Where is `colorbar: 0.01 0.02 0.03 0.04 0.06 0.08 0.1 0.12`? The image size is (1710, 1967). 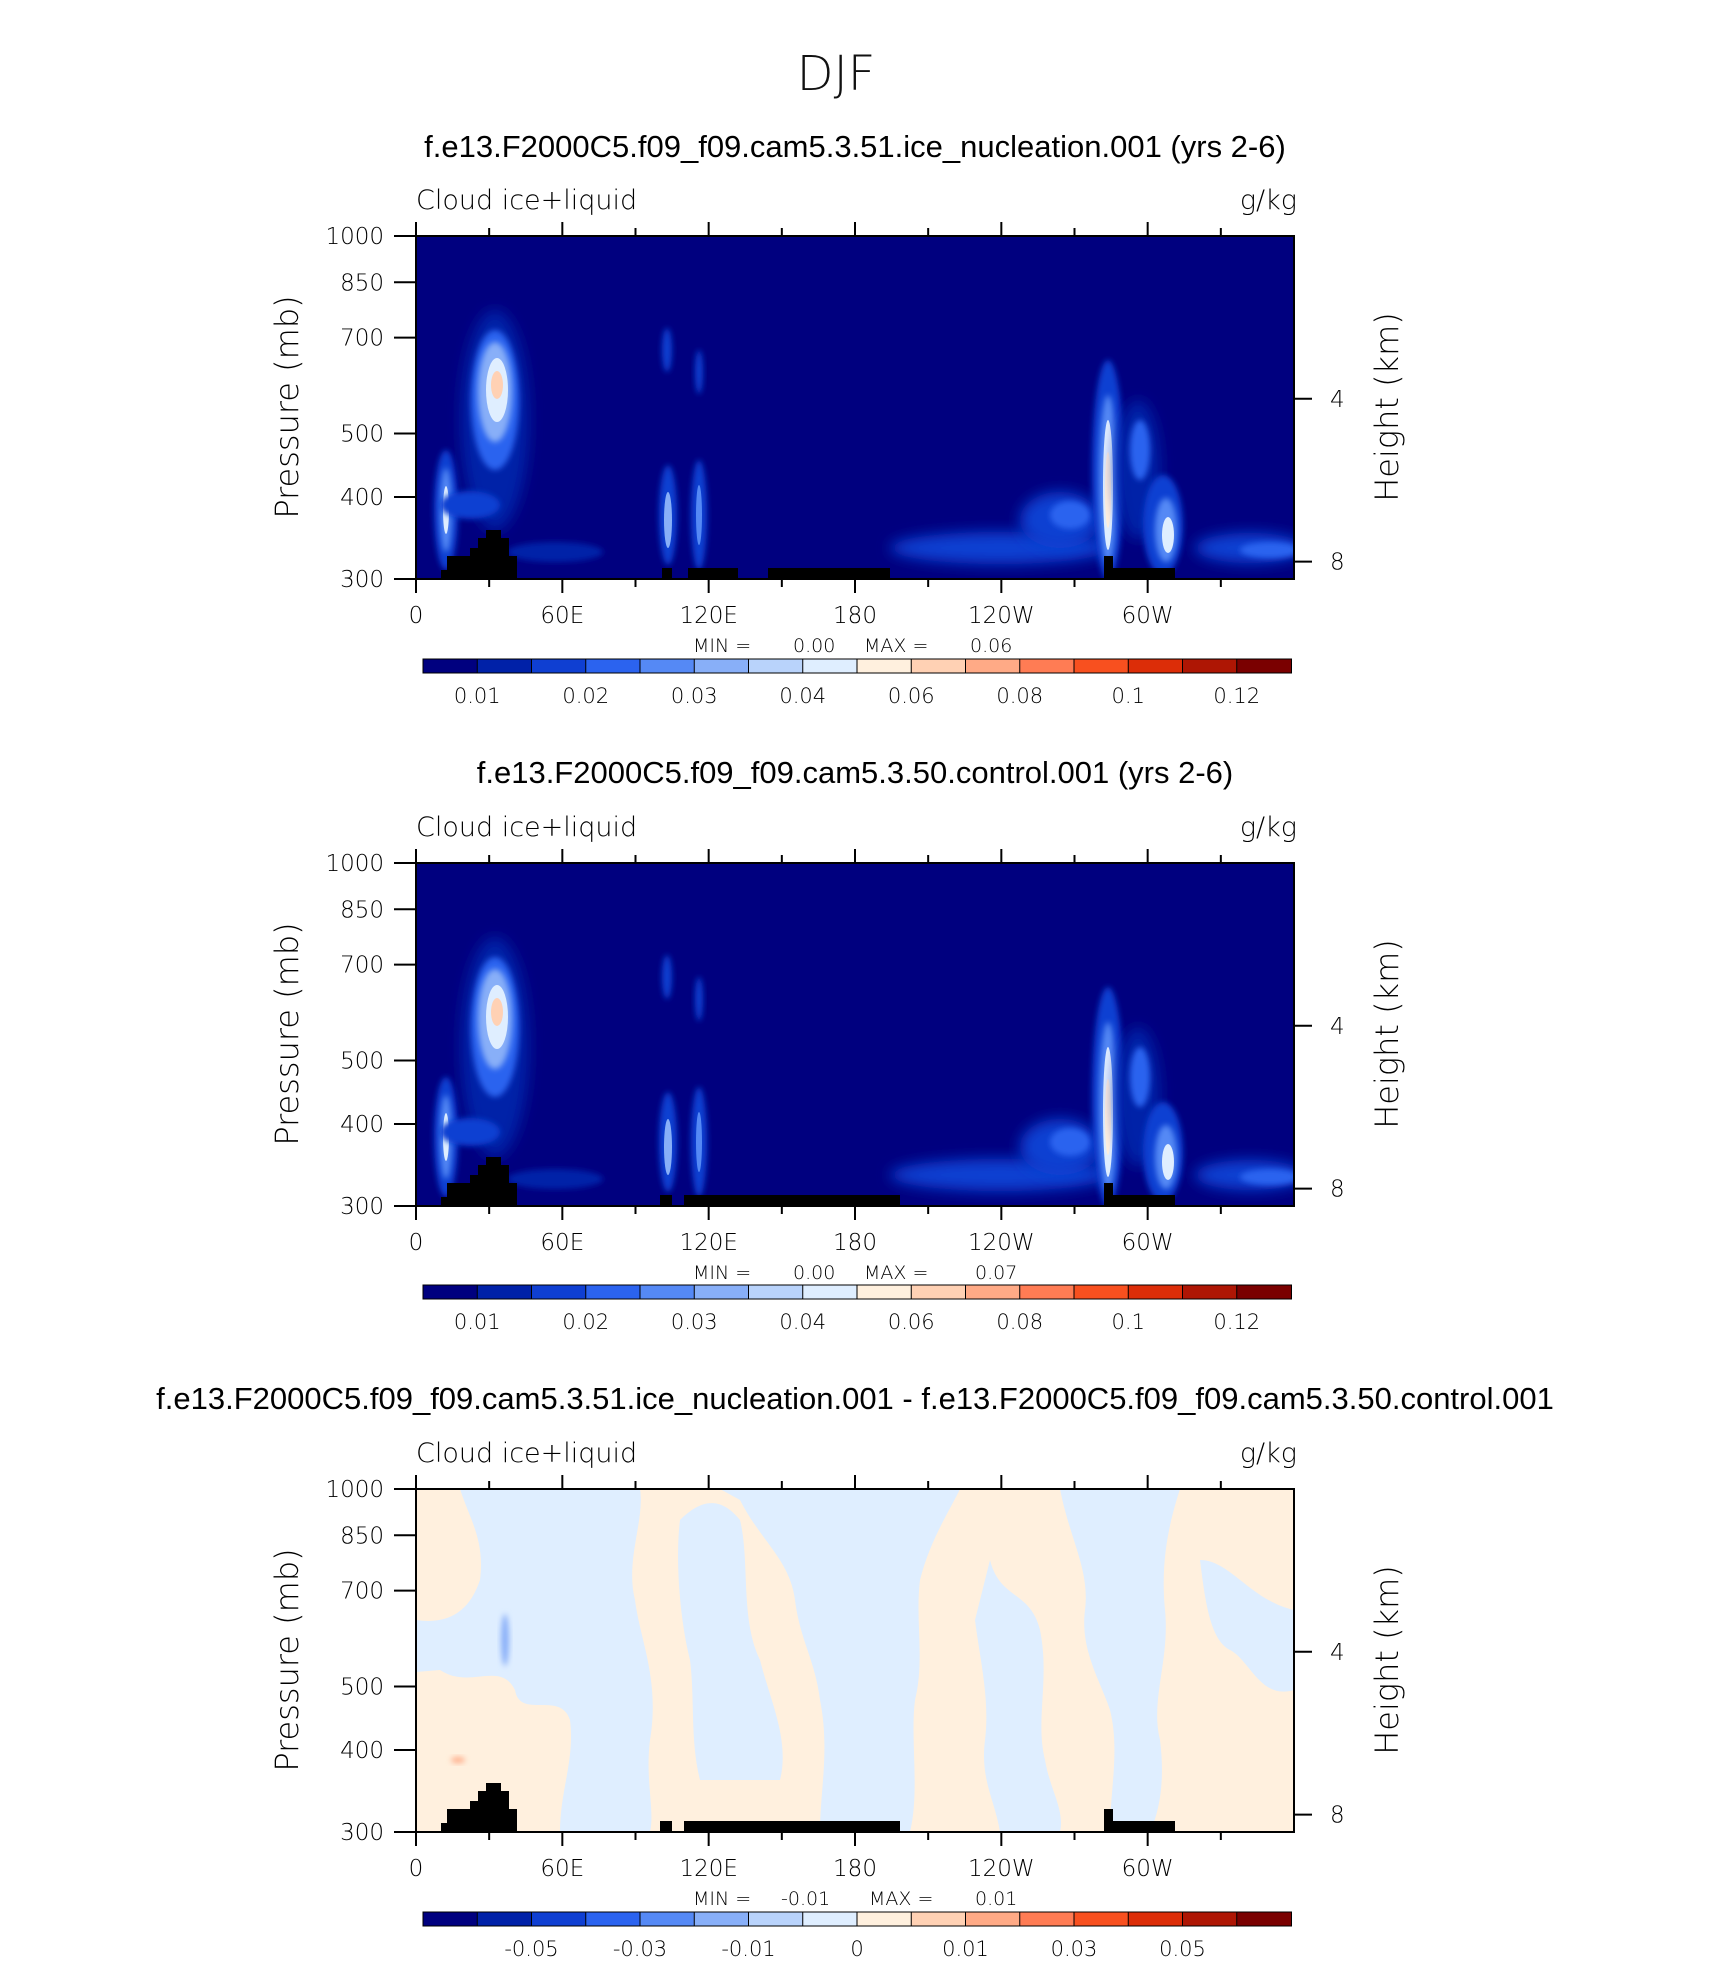
colorbar: 0.01 0.02 0.03 0.04 0.06 0.08 0.1 0.12 is located at coordinates (857, 1309).